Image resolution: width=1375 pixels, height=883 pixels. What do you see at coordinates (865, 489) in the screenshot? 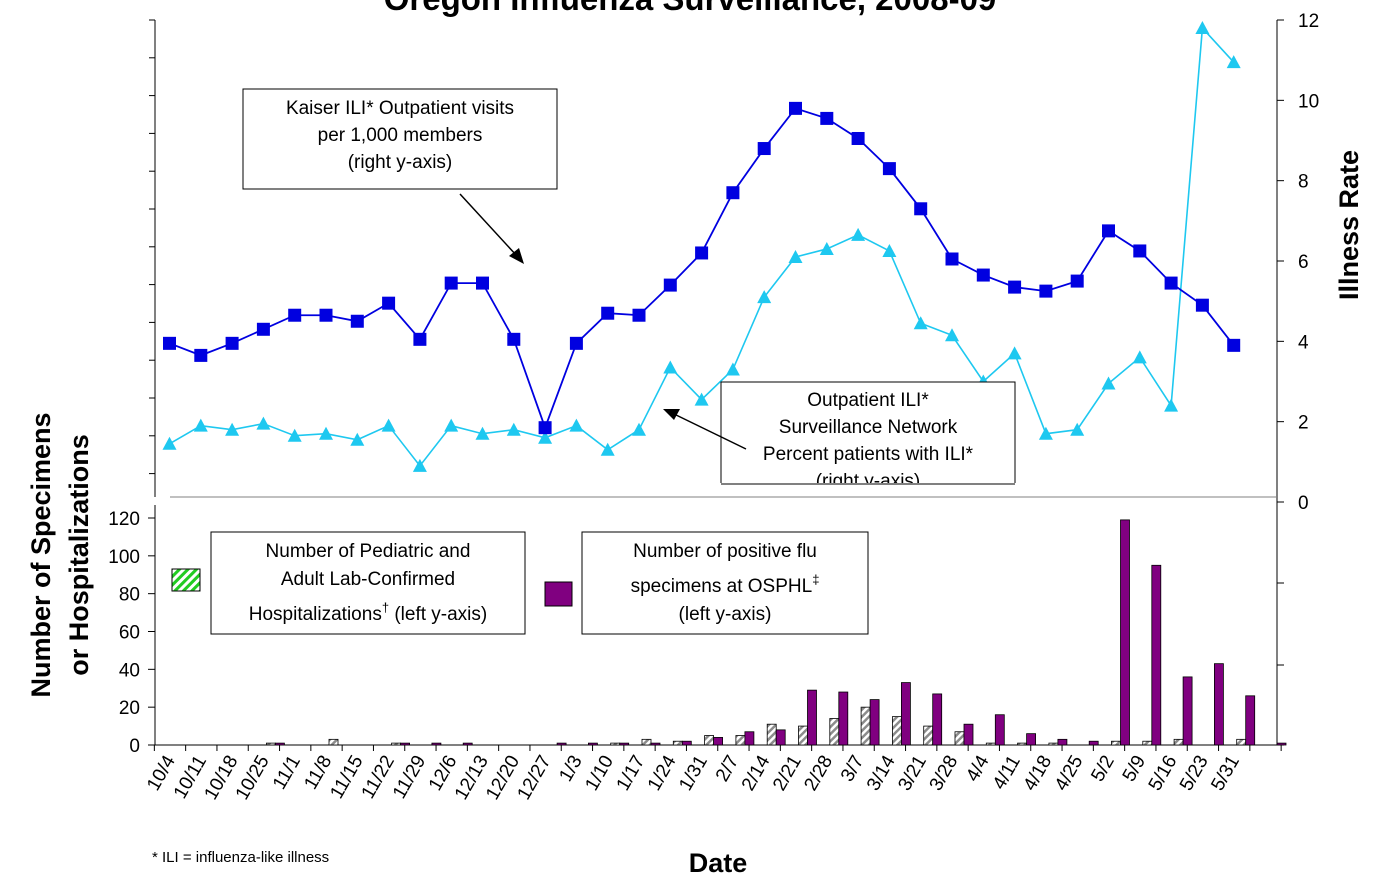
I see `panel-mask` at bounding box center [865, 489].